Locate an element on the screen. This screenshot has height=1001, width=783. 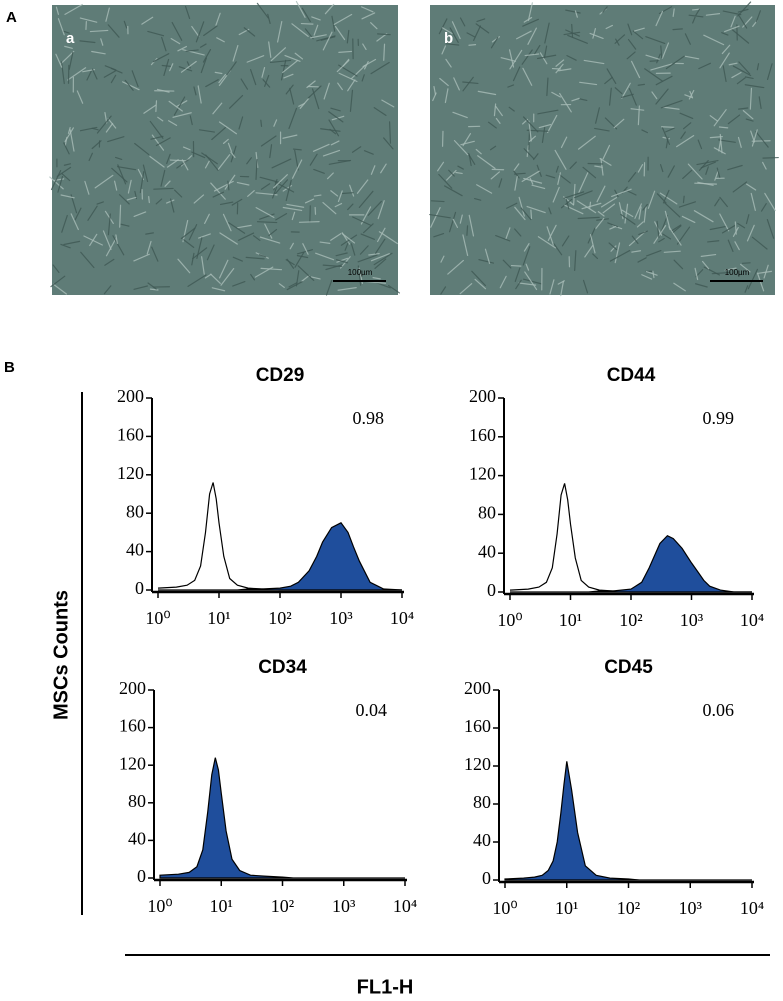
x-tick-label: 10² is located at coordinates (630, 620).